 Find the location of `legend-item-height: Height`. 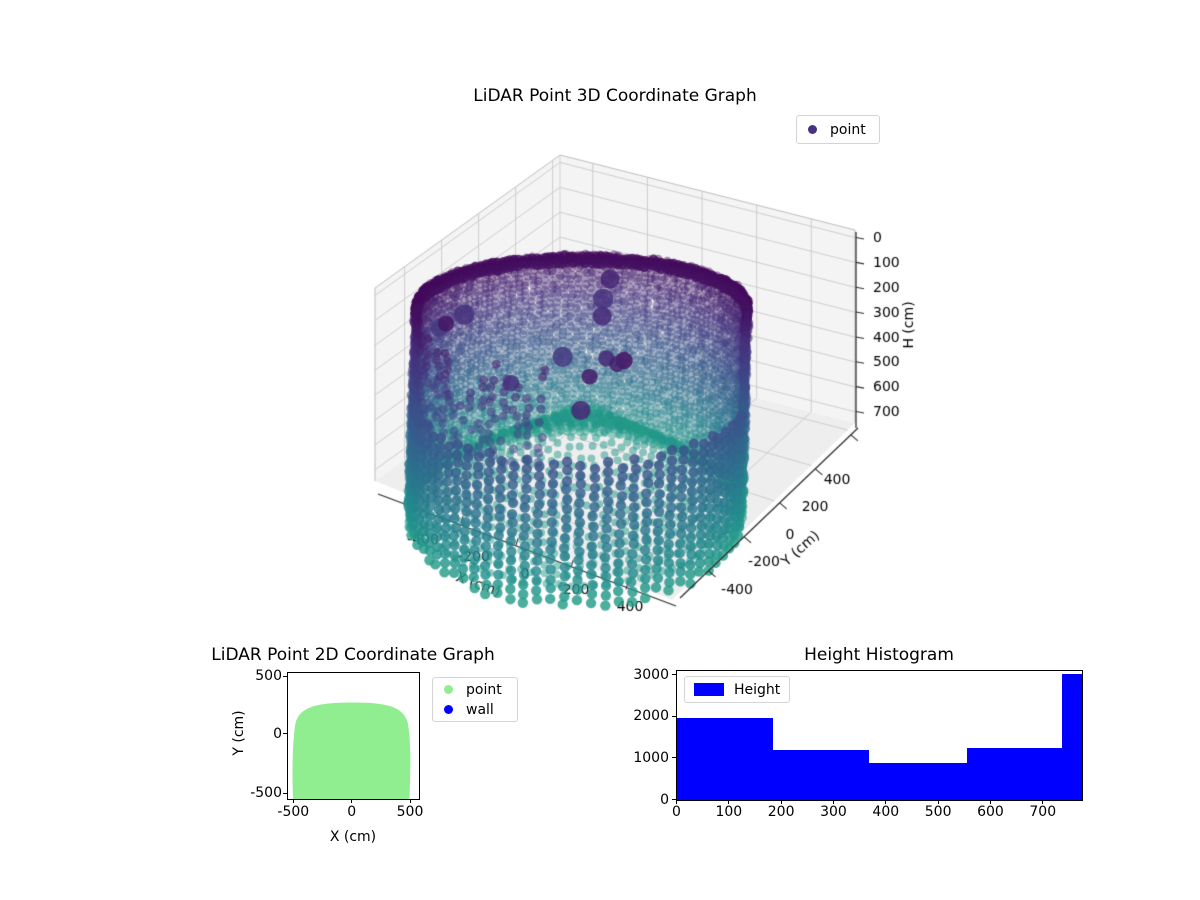

legend-item-height: Height is located at coordinates (737, 690).